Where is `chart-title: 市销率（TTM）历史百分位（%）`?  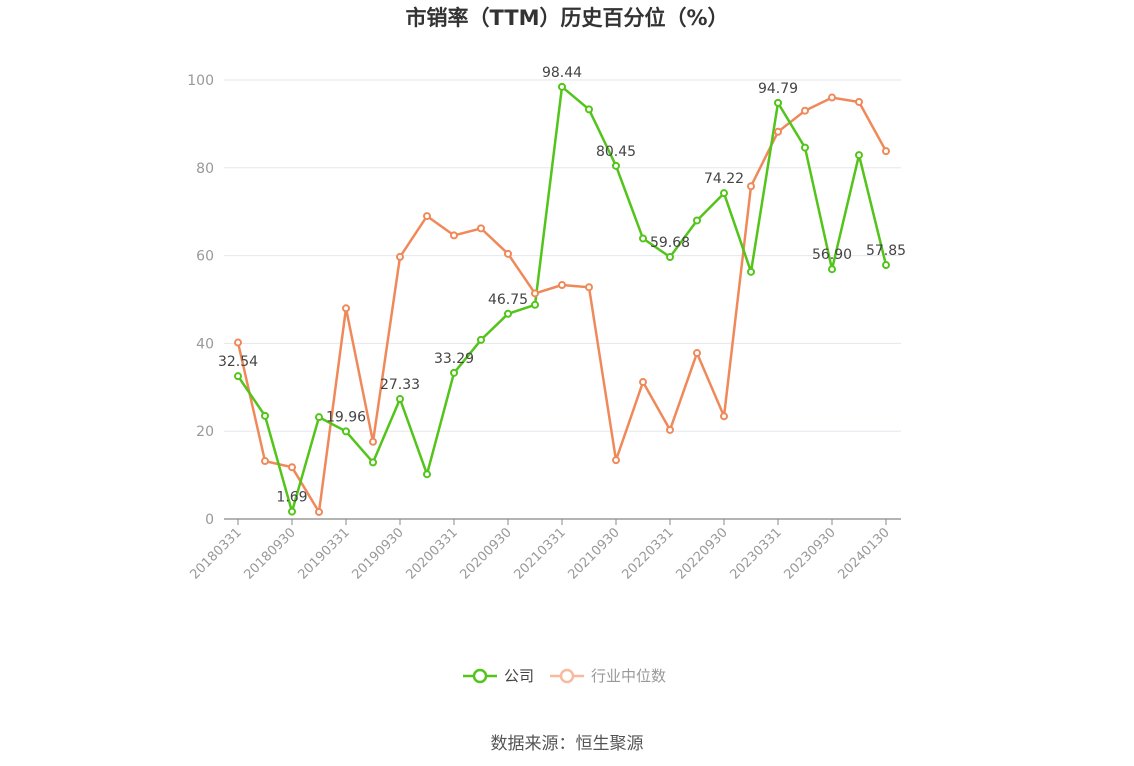 chart-title: 市销率（TTM）历史百分位（%） is located at coordinates (567, 18).